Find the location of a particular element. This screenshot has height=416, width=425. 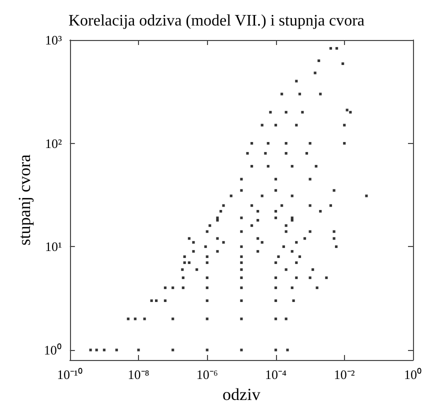

x-tick-label: 10⁻¹⁰ is located at coordinates (69, 374).